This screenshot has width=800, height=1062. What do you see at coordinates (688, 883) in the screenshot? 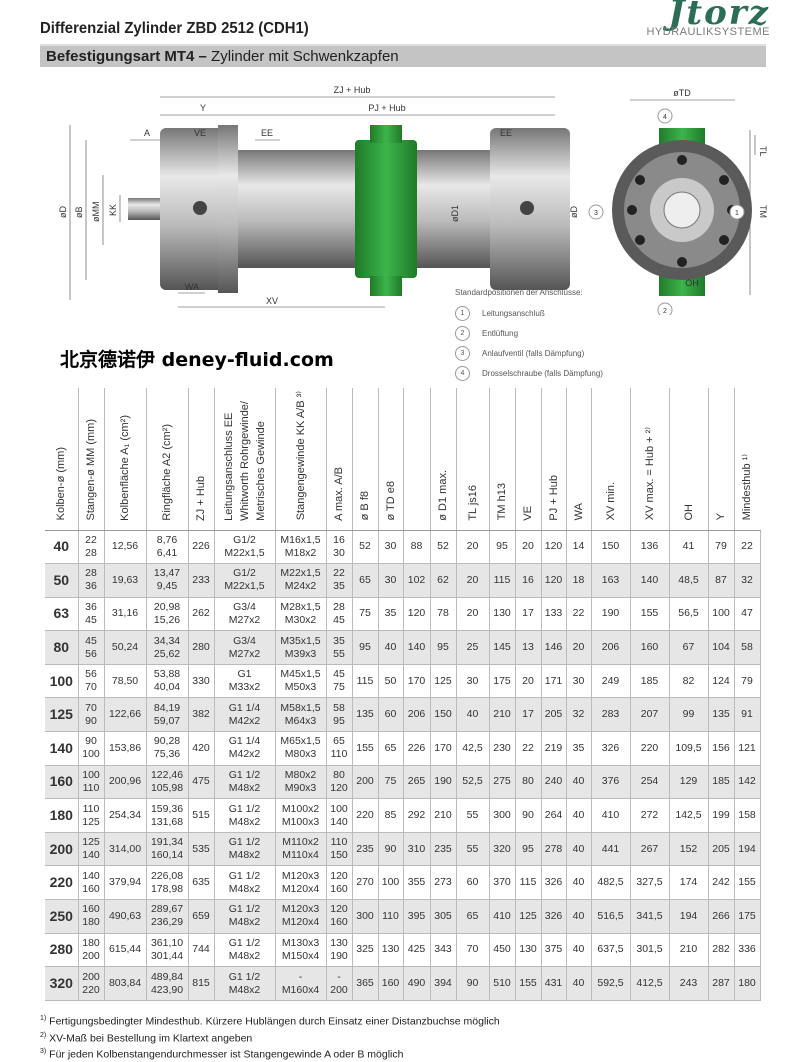
I see `table-cell: 174` at bounding box center [688, 883].